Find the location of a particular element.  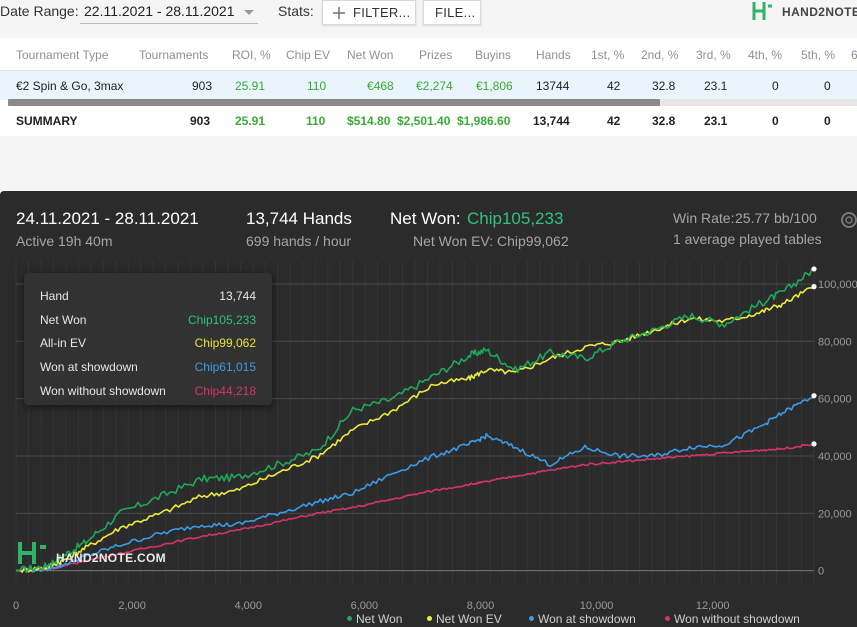

watermark: HAND2NOTE.COM is located at coordinates (90, 553).